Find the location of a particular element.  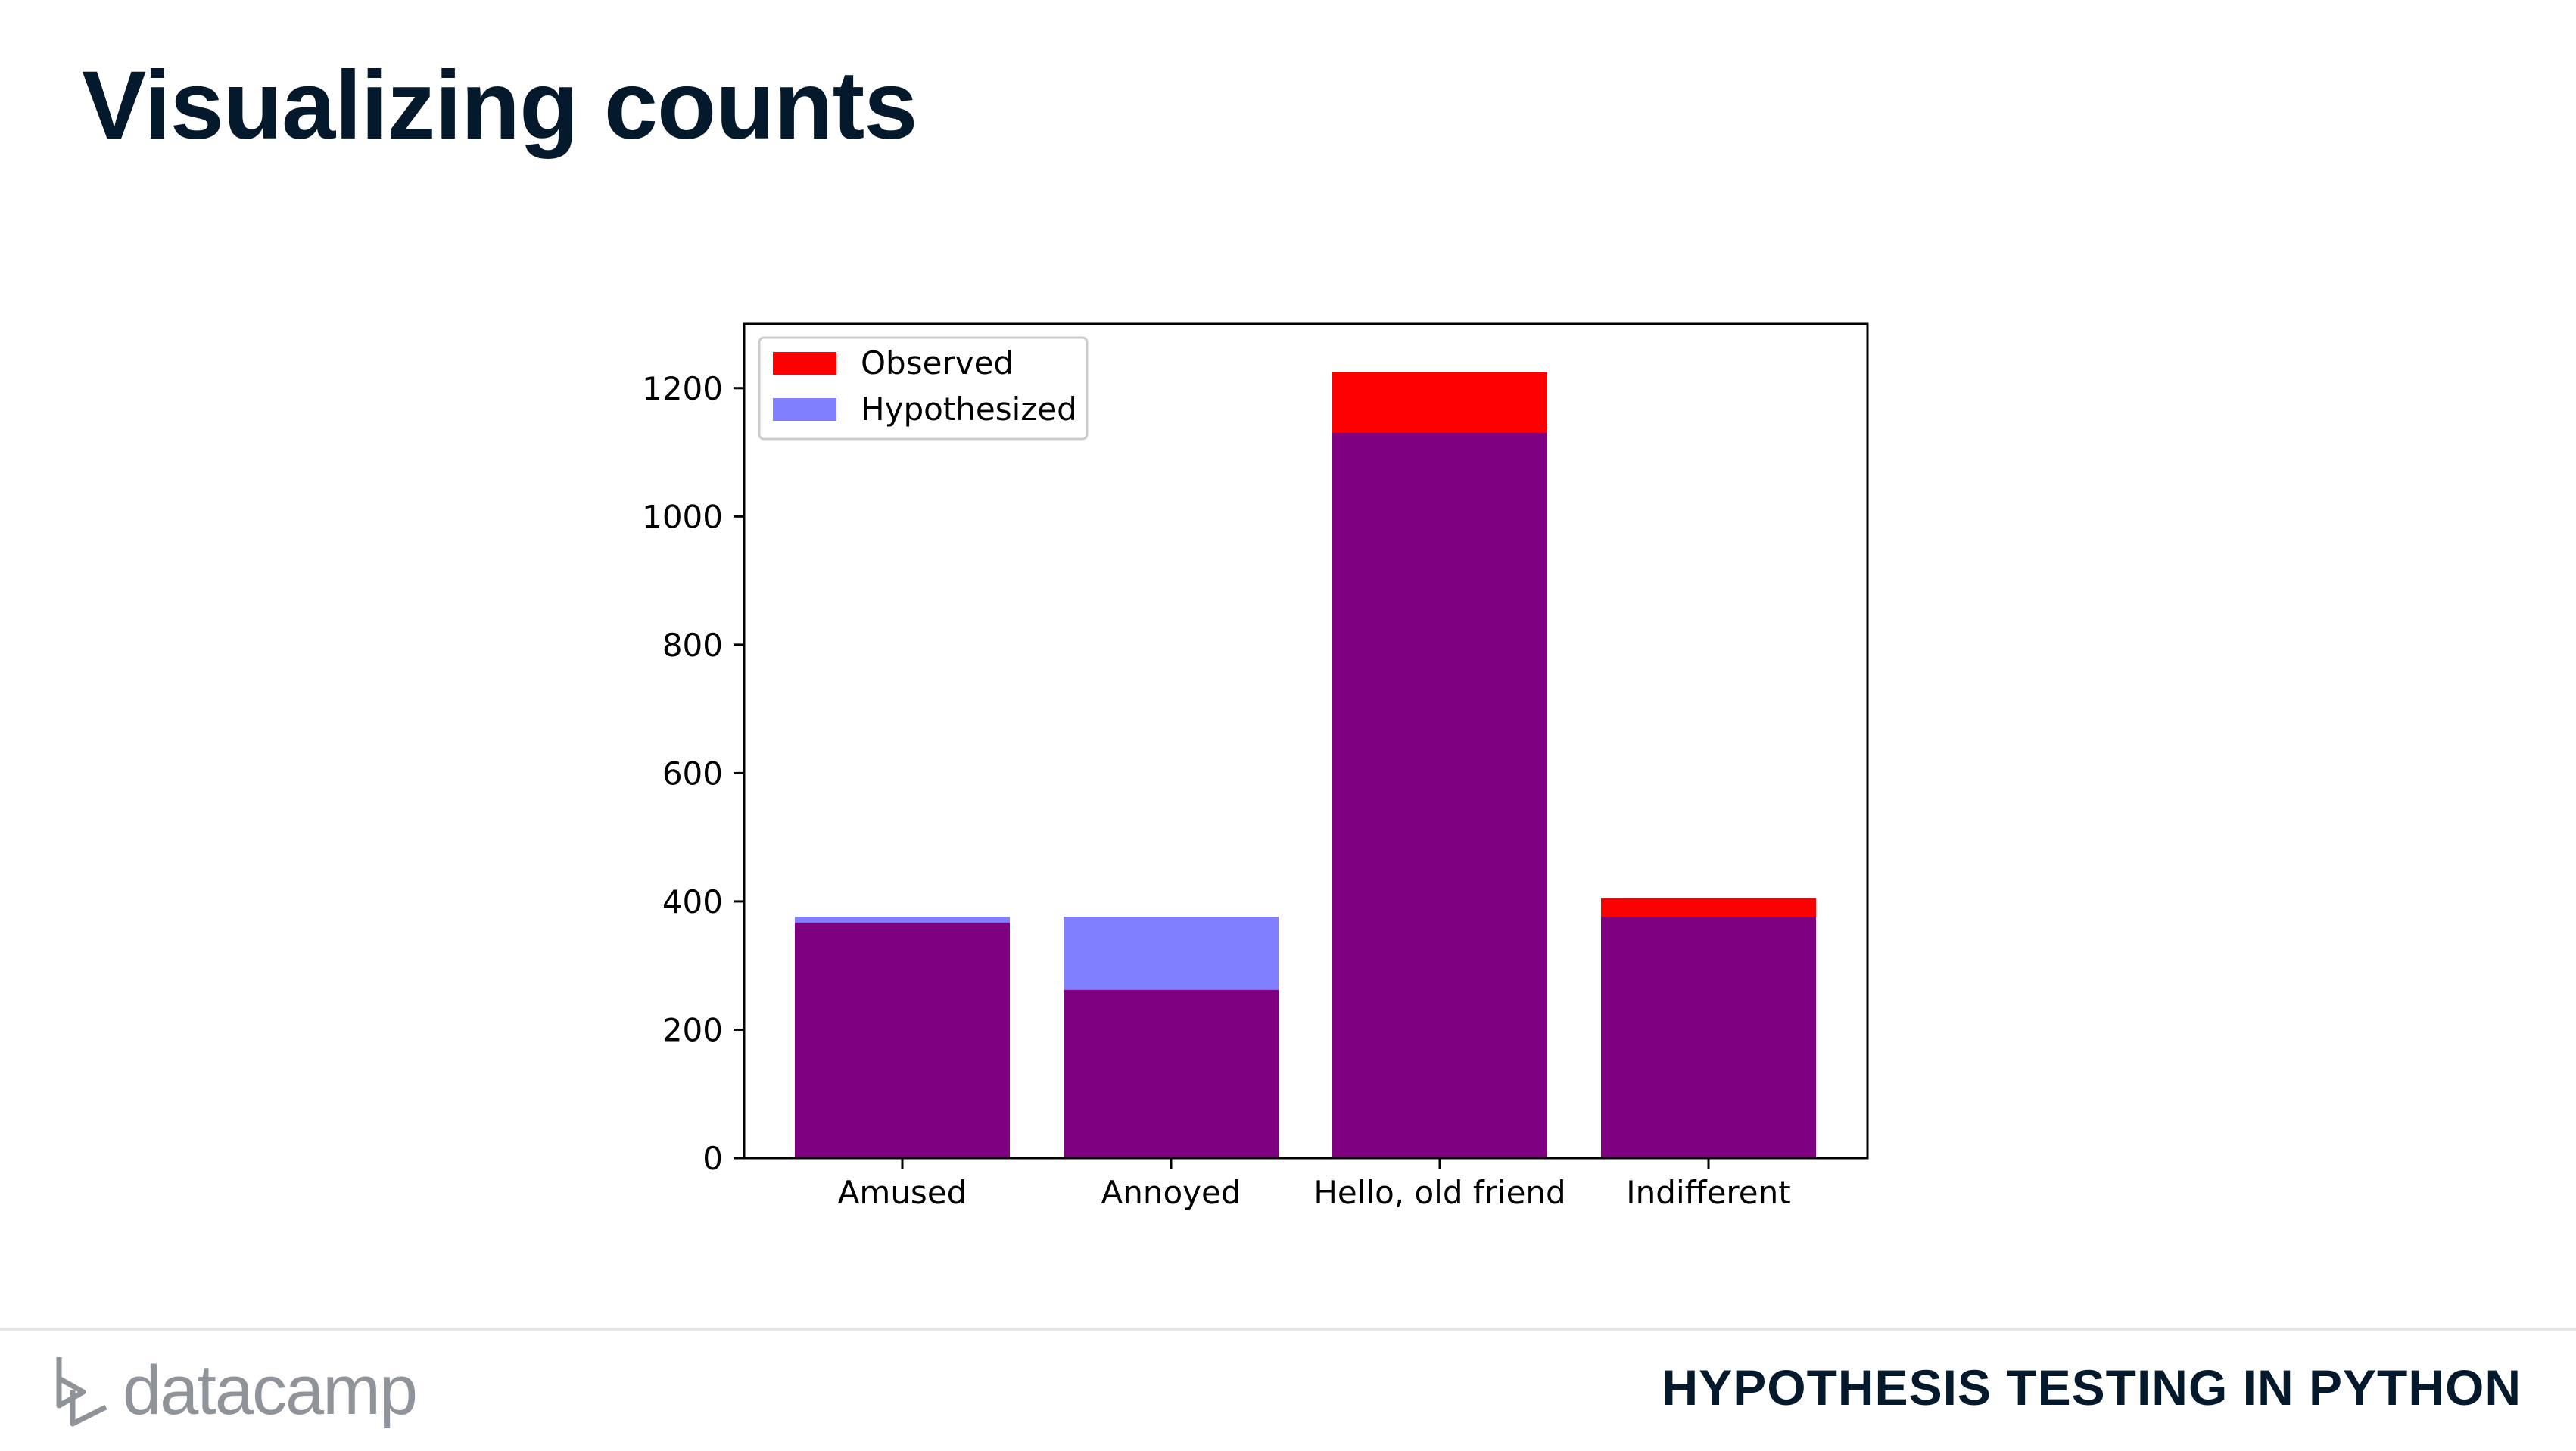

legend: Observed Hypothesized is located at coordinates (924, 388).